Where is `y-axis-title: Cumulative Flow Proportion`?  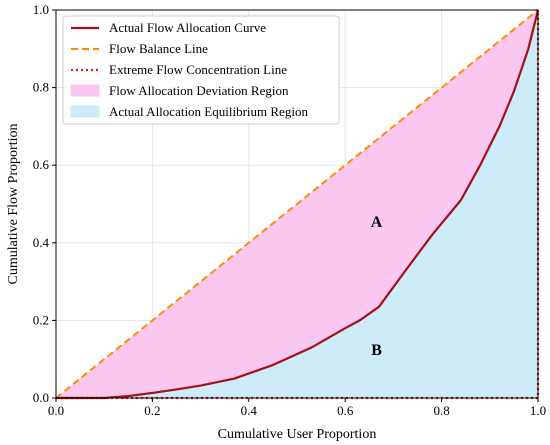
y-axis-title: Cumulative Flow Proportion is located at coordinates (13, 204).